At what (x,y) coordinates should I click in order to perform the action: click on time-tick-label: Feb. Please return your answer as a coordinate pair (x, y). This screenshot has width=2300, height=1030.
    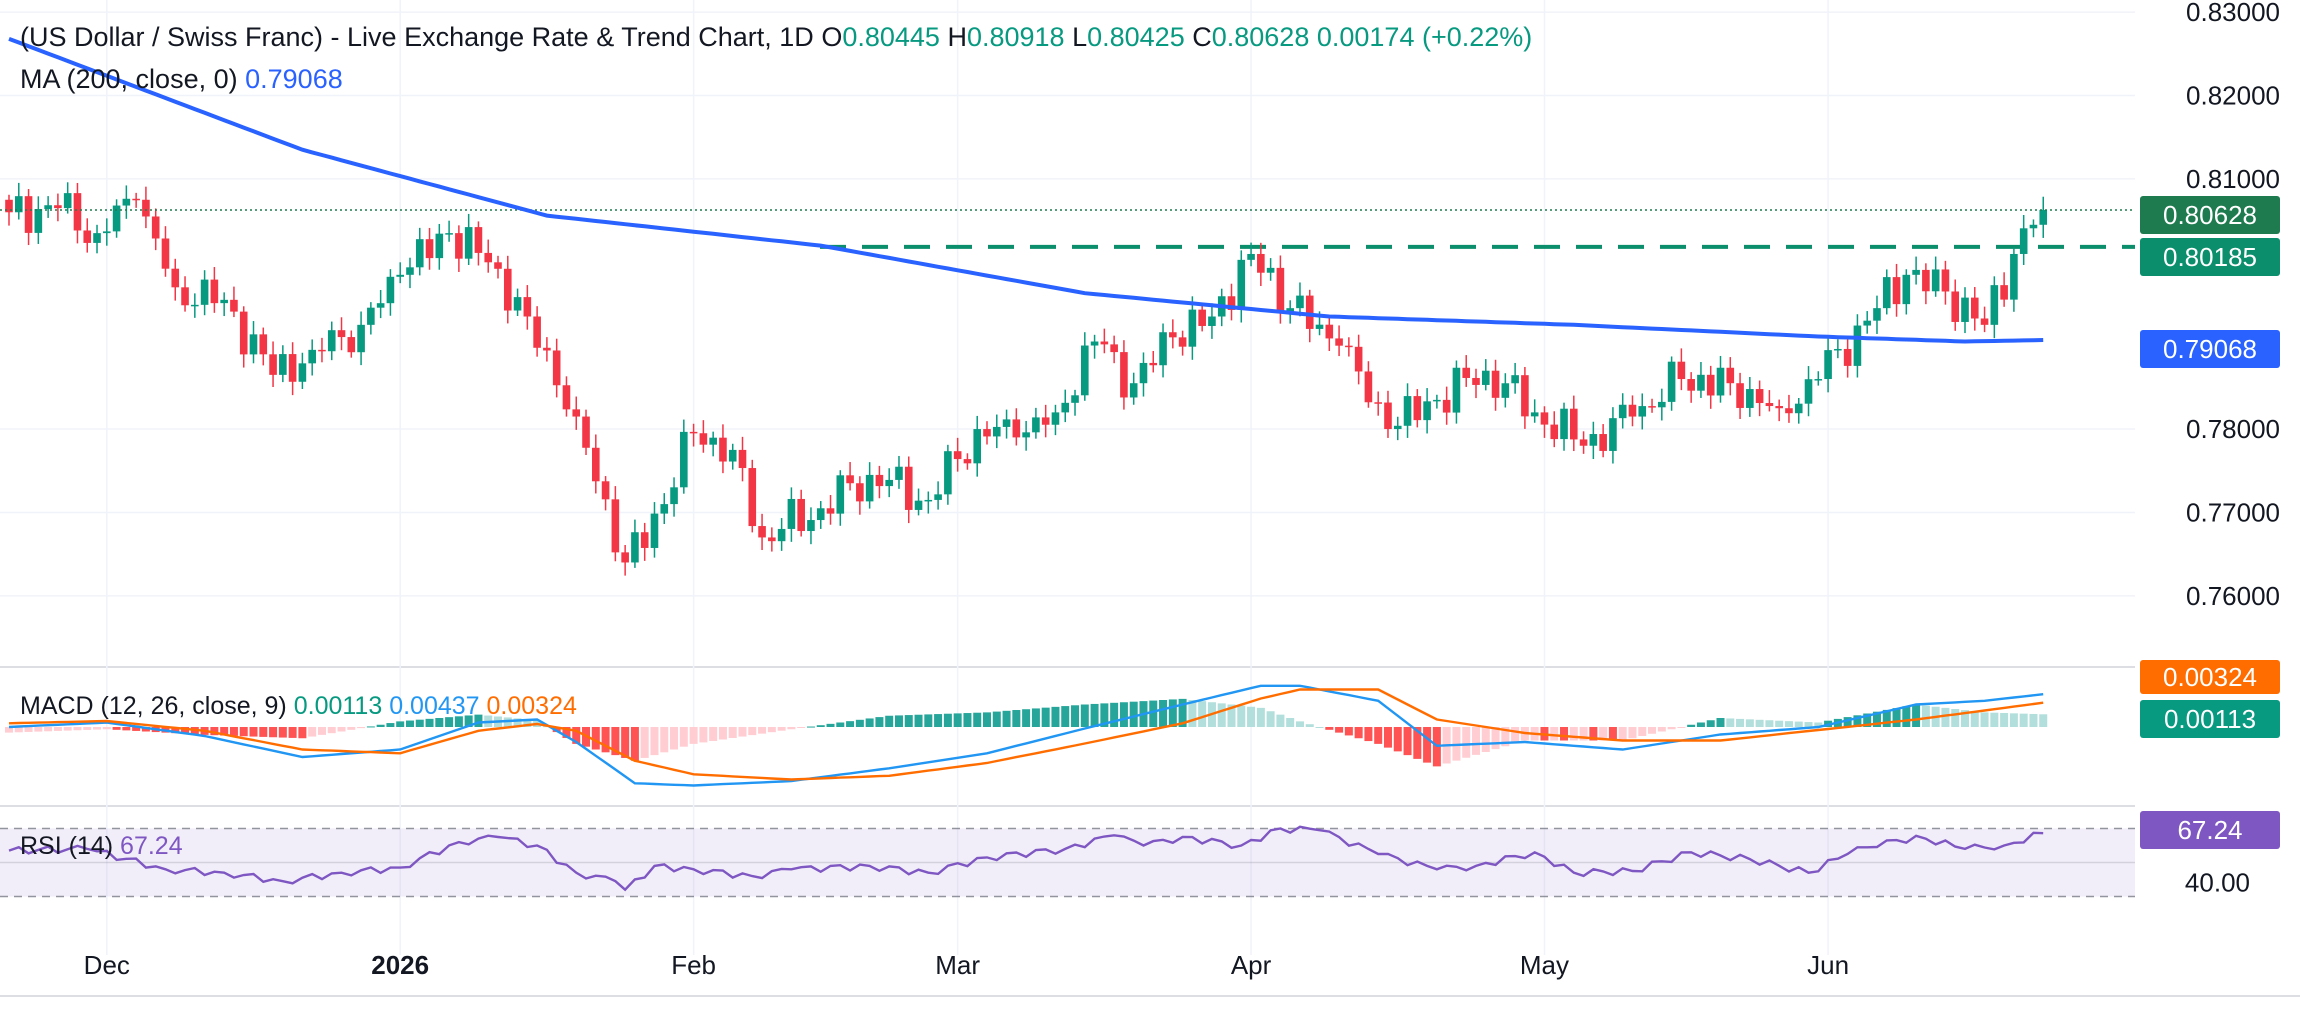
    Looking at the image, I should click on (693, 965).